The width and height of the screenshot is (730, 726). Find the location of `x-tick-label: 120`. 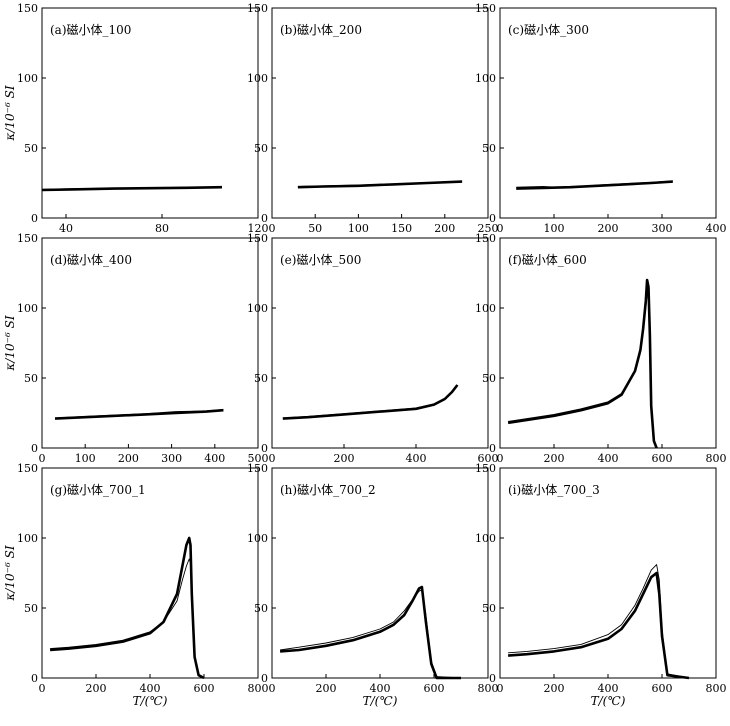

x-tick-label: 120 is located at coordinates (258, 228).